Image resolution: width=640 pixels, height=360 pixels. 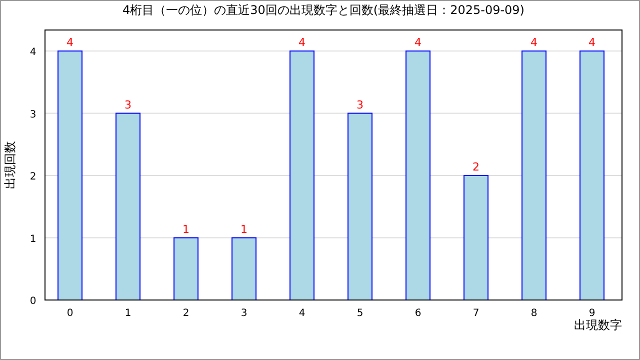 What do you see at coordinates (360, 313) in the screenshot?
I see `x-tick-label: 5` at bounding box center [360, 313].